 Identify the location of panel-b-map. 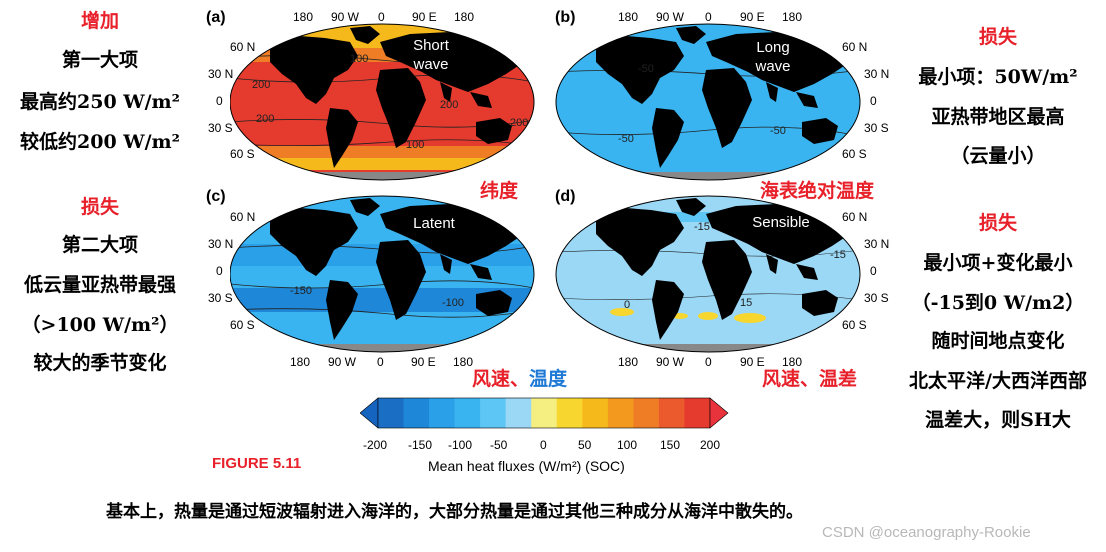
(708, 102).